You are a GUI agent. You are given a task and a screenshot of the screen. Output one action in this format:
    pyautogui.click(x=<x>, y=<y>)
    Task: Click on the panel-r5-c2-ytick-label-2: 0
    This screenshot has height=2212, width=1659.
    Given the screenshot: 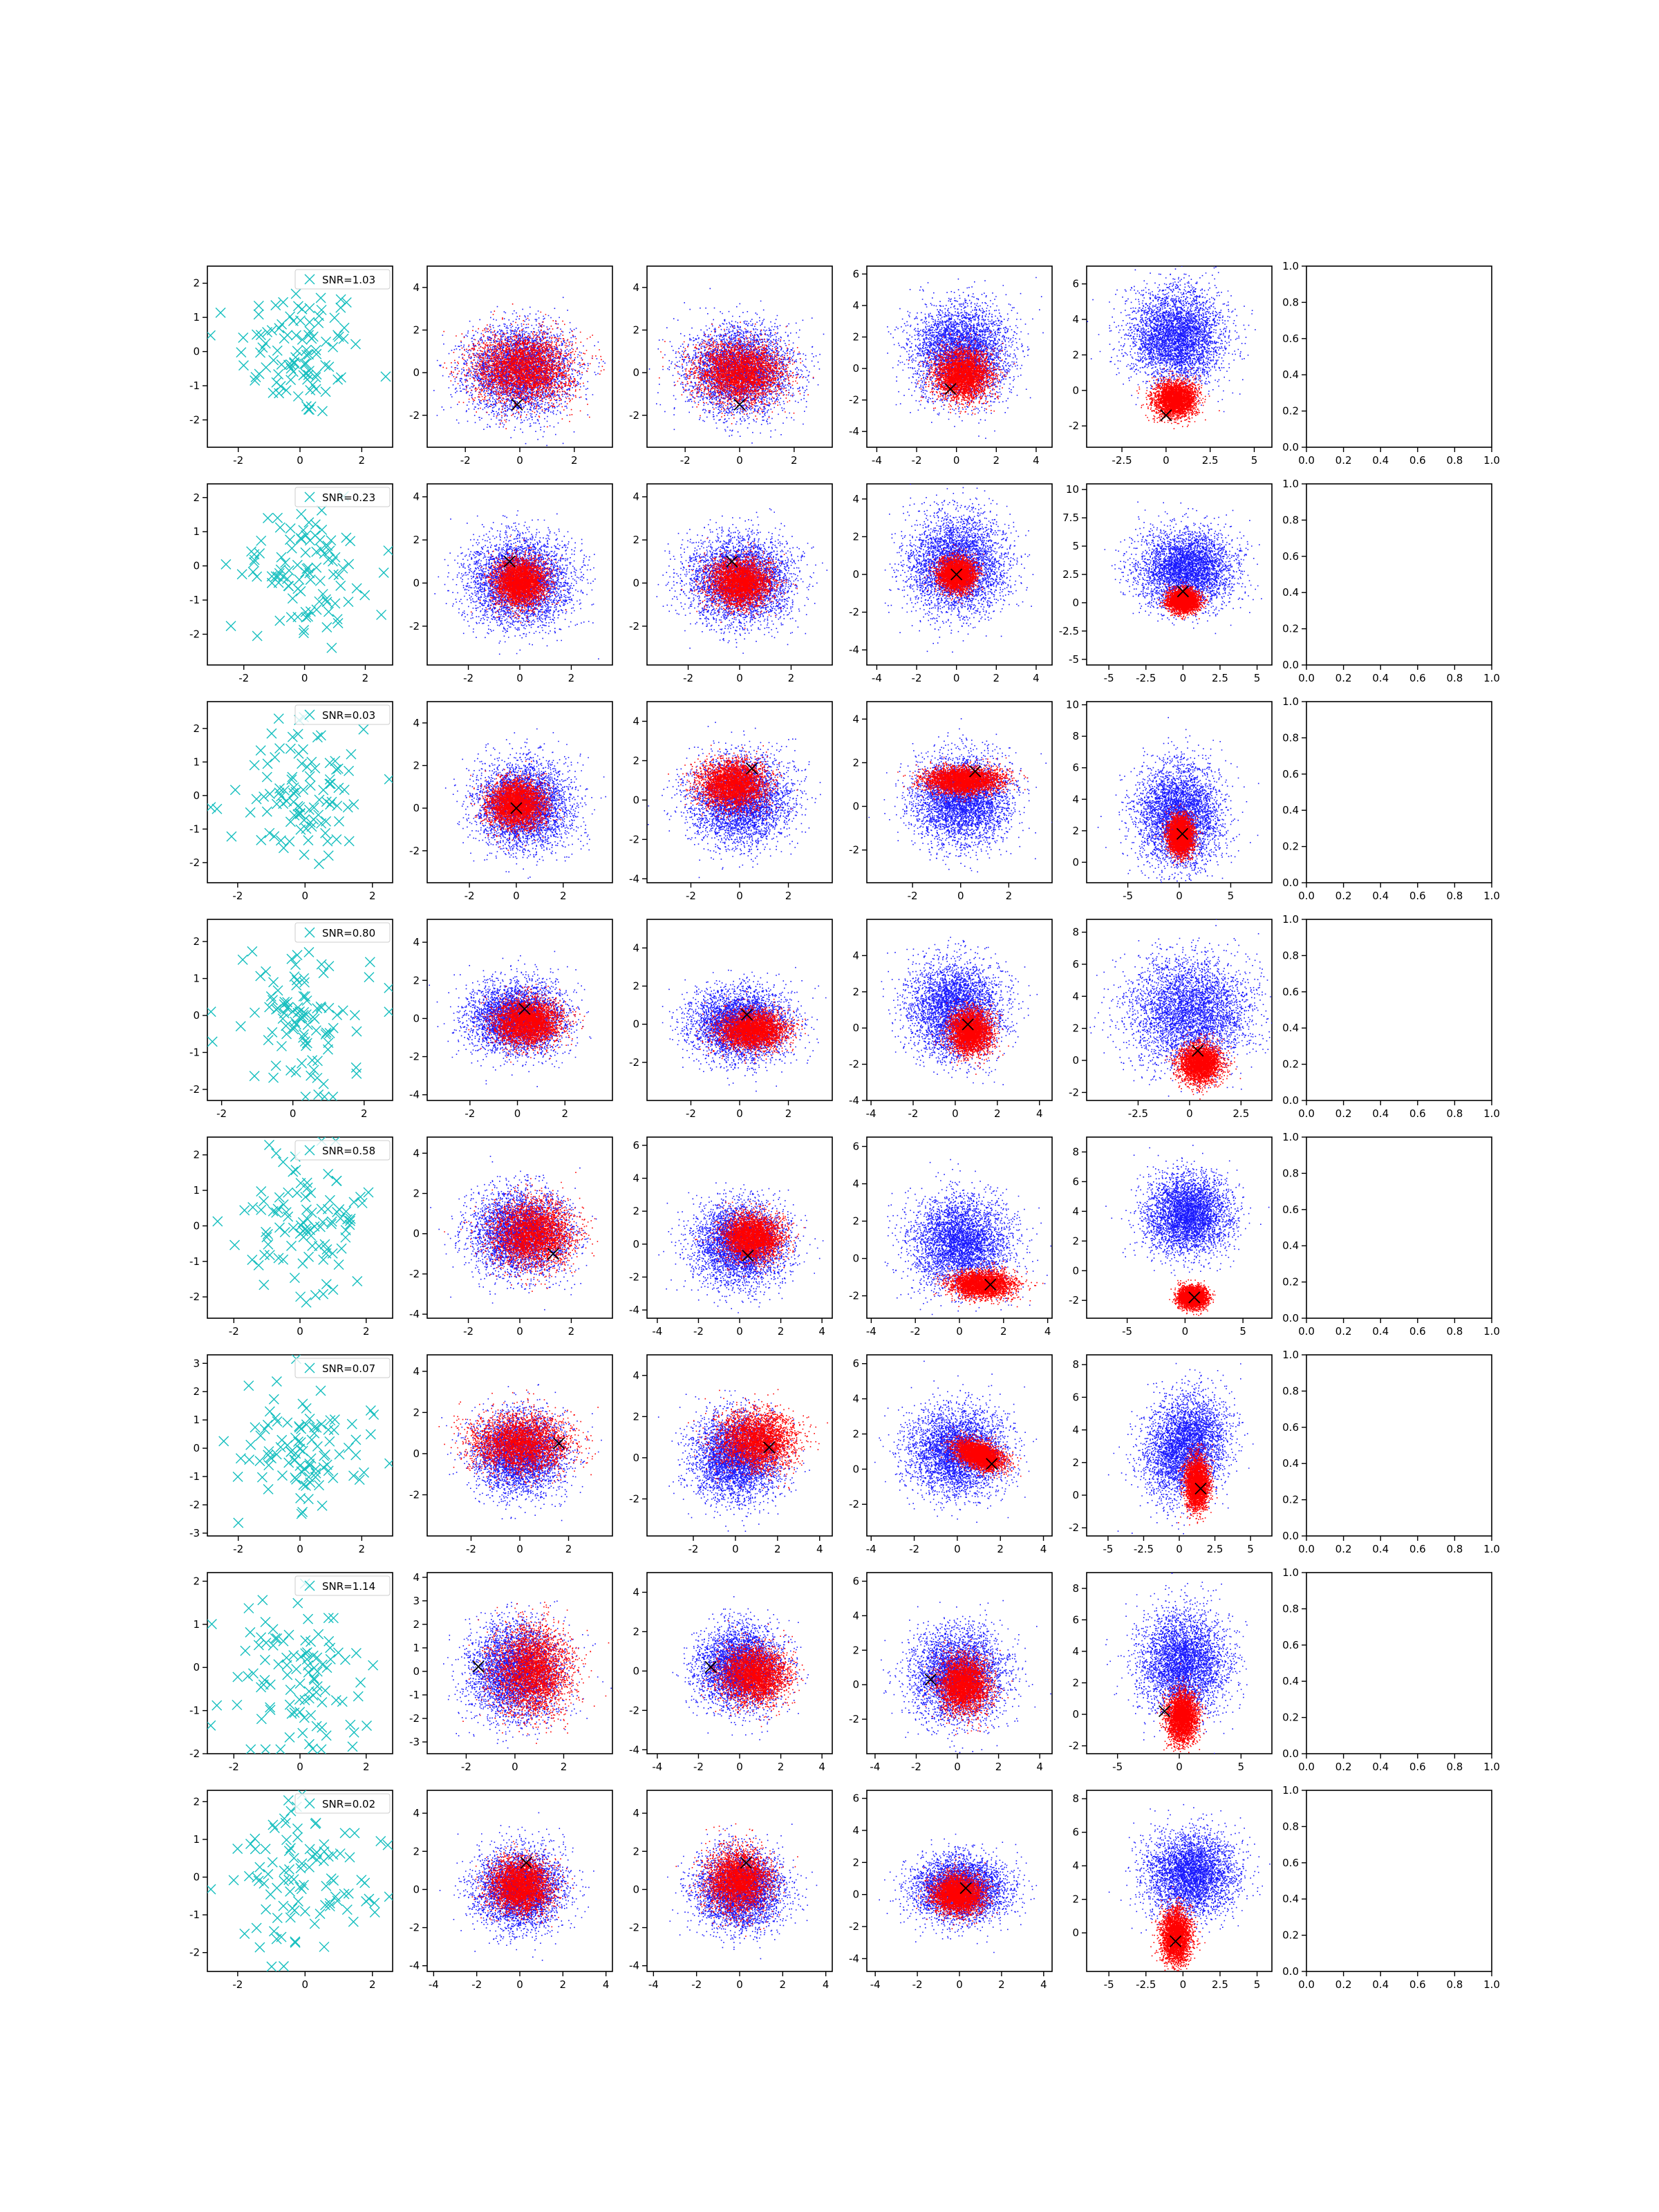 What is the action you would take?
    pyautogui.click(x=417, y=1234)
    